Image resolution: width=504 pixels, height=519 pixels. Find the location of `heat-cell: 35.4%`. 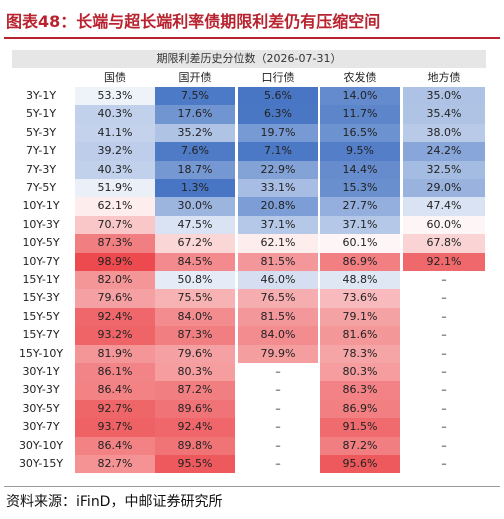

heat-cell: 35.4% is located at coordinates (444, 114).